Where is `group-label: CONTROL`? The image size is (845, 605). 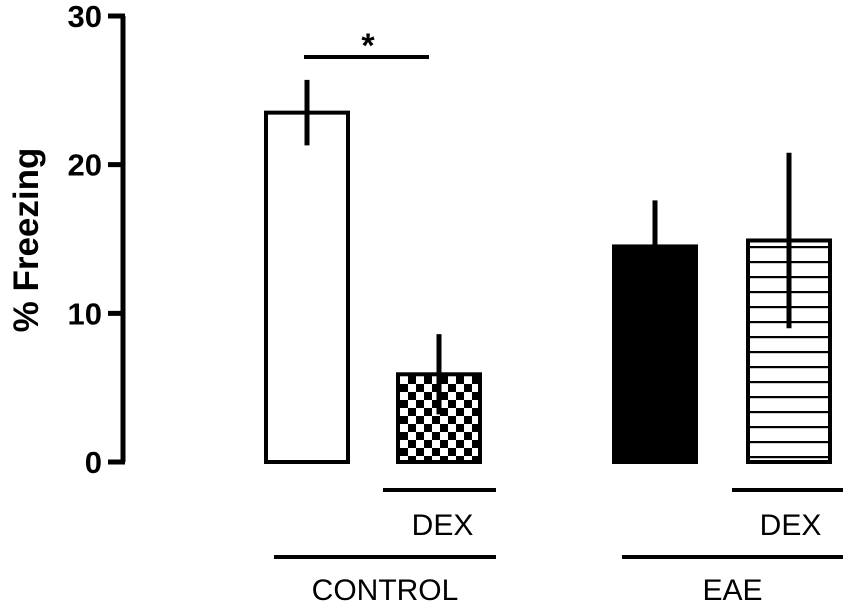
group-label: CONTROL is located at coordinates (385, 589).